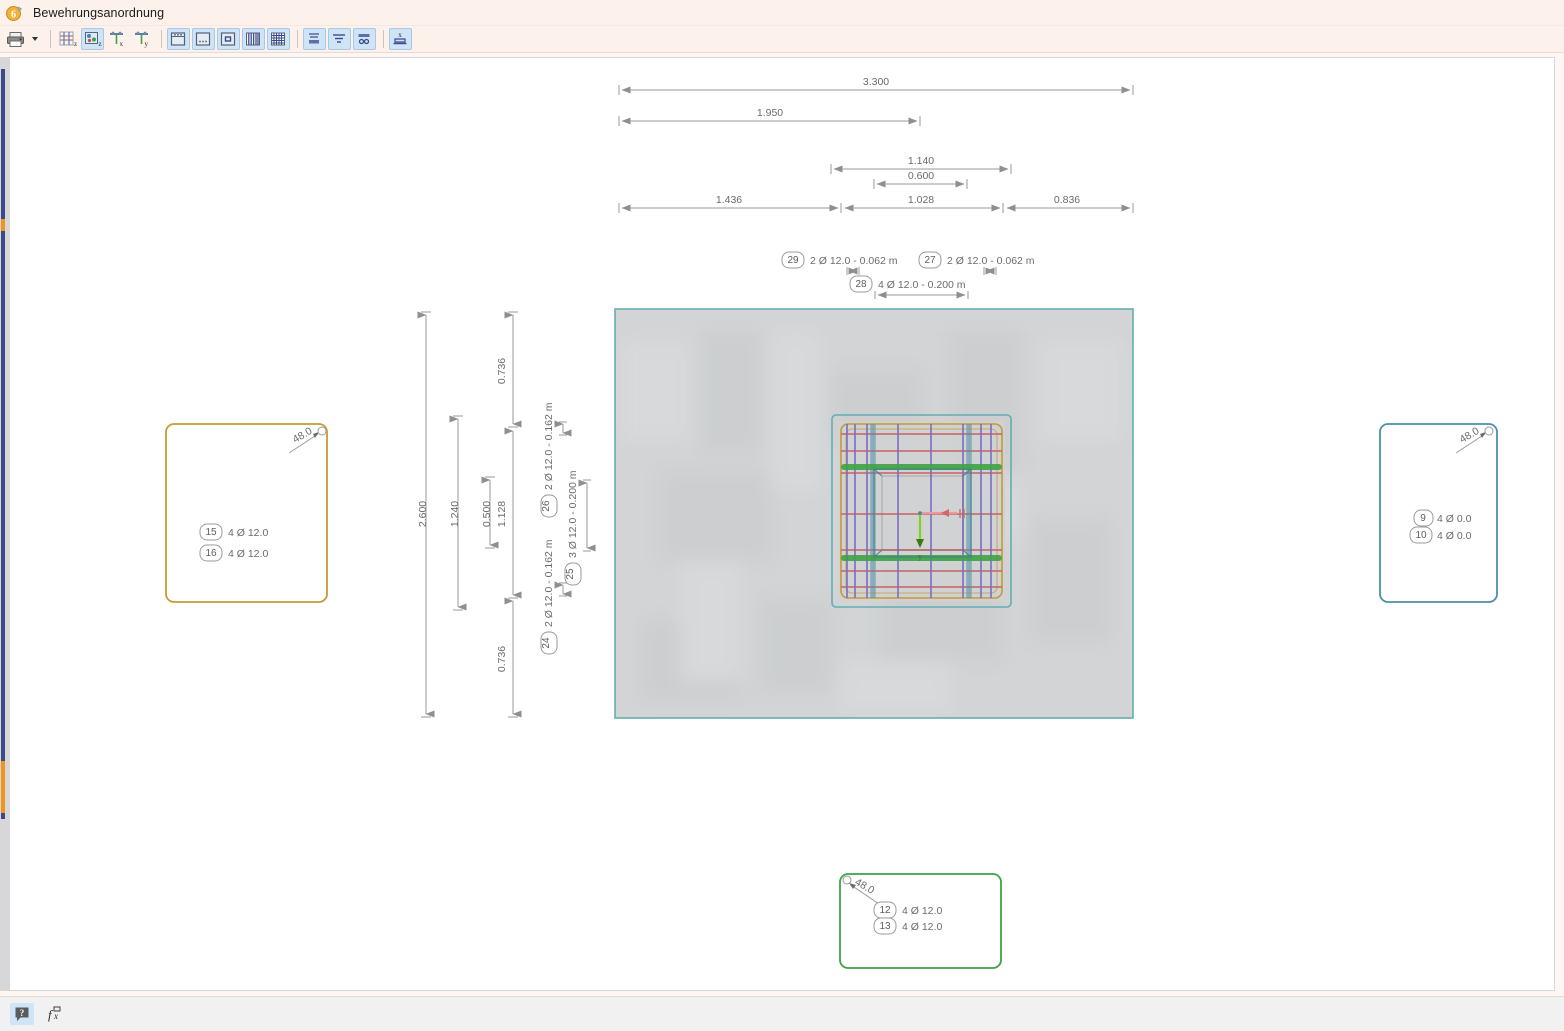  What do you see at coordinates (487, 514) in the screenshot?
I see `dim-label: 0.500` at bounding box center [487, 514].